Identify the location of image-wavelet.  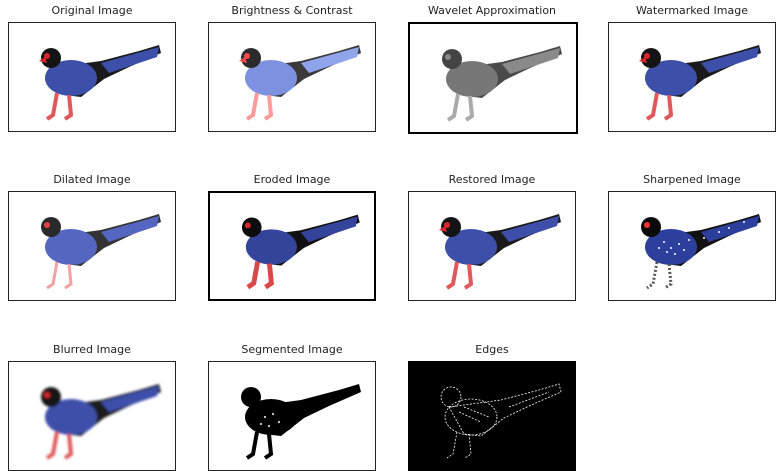
(493, 78).